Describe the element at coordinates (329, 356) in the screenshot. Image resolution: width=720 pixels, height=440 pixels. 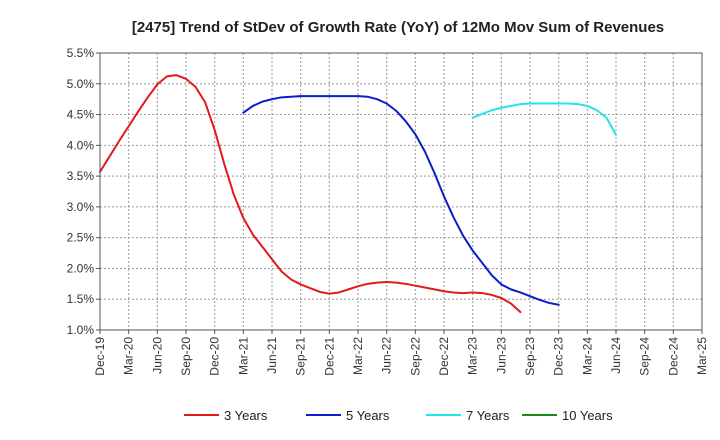
I see `x-tick-label: Dec-21` at that location.